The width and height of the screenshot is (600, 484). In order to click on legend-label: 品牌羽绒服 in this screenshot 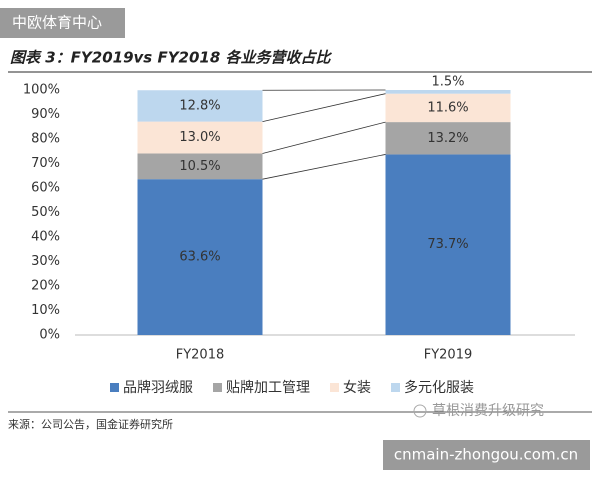, I will do `click(158, 387)`.